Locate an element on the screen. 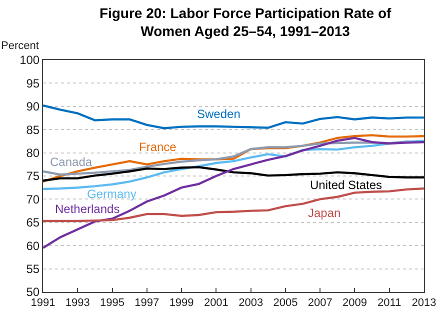 This screenshot has height=327, width=446. y-tick-label: 85 is located at coordinates (33, 129).